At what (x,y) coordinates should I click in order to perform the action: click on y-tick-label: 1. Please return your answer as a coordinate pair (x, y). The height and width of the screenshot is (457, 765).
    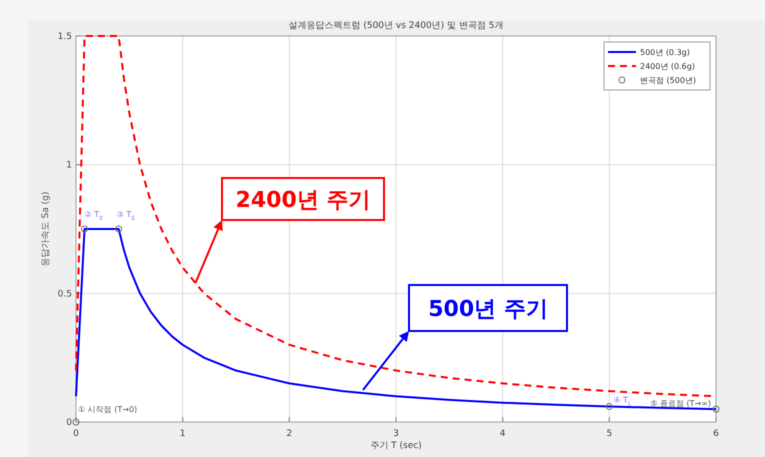
    Looking at the image, I should click on (69, 165).